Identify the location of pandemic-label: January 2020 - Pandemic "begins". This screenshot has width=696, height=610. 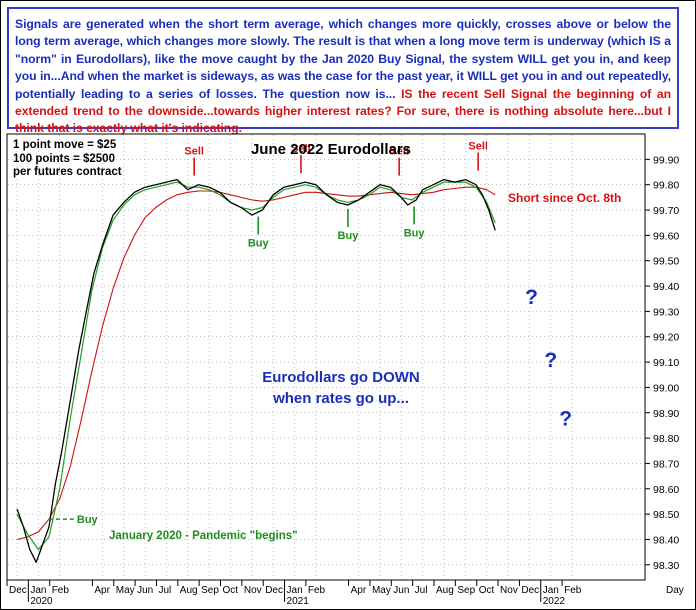
(203, 536).